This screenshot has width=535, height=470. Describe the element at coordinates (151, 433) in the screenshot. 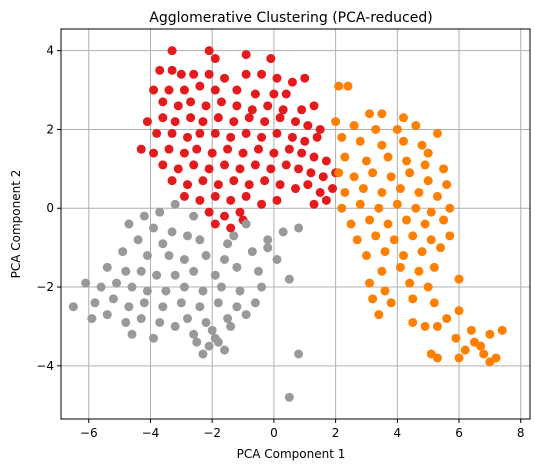

I see `x-tick-label: −4` at that location.